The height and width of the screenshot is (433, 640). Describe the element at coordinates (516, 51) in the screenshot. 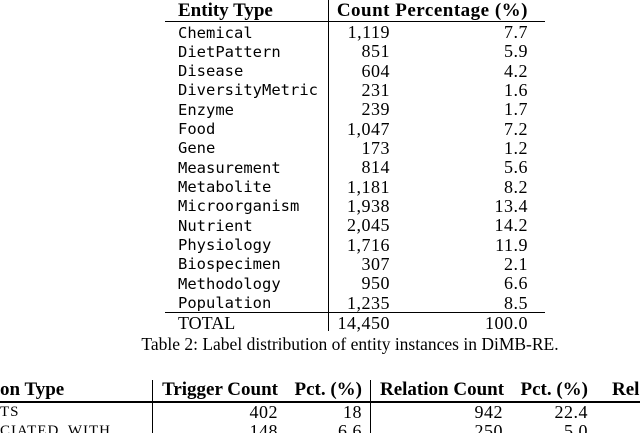

I see `entity-pct: 5.9` at that location.